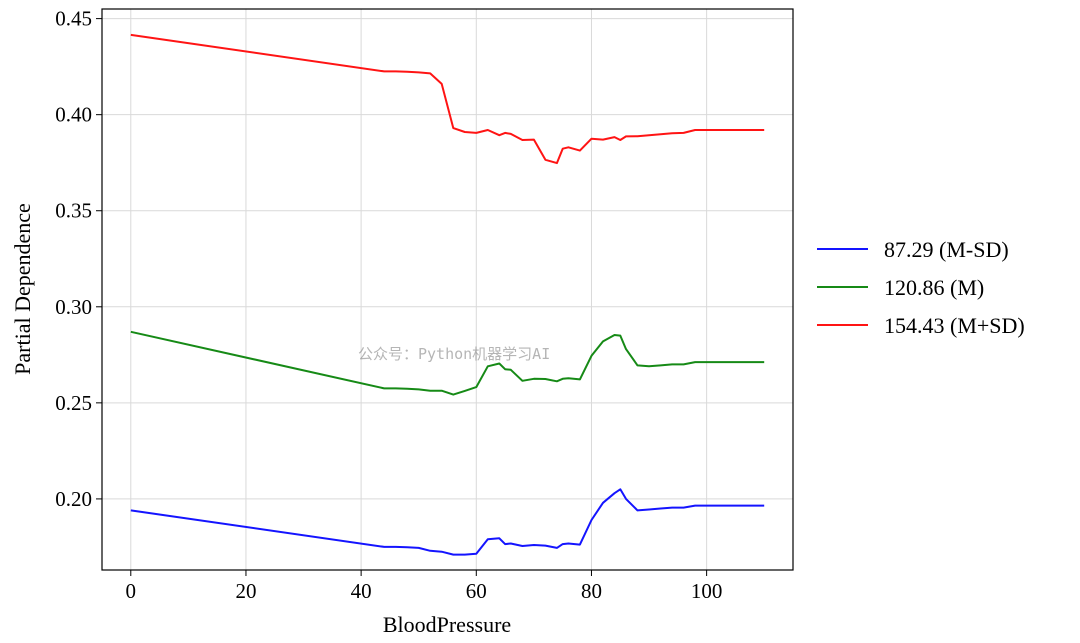  I want to click on y-axis-label: Partial Dependence, so click(22, 289).